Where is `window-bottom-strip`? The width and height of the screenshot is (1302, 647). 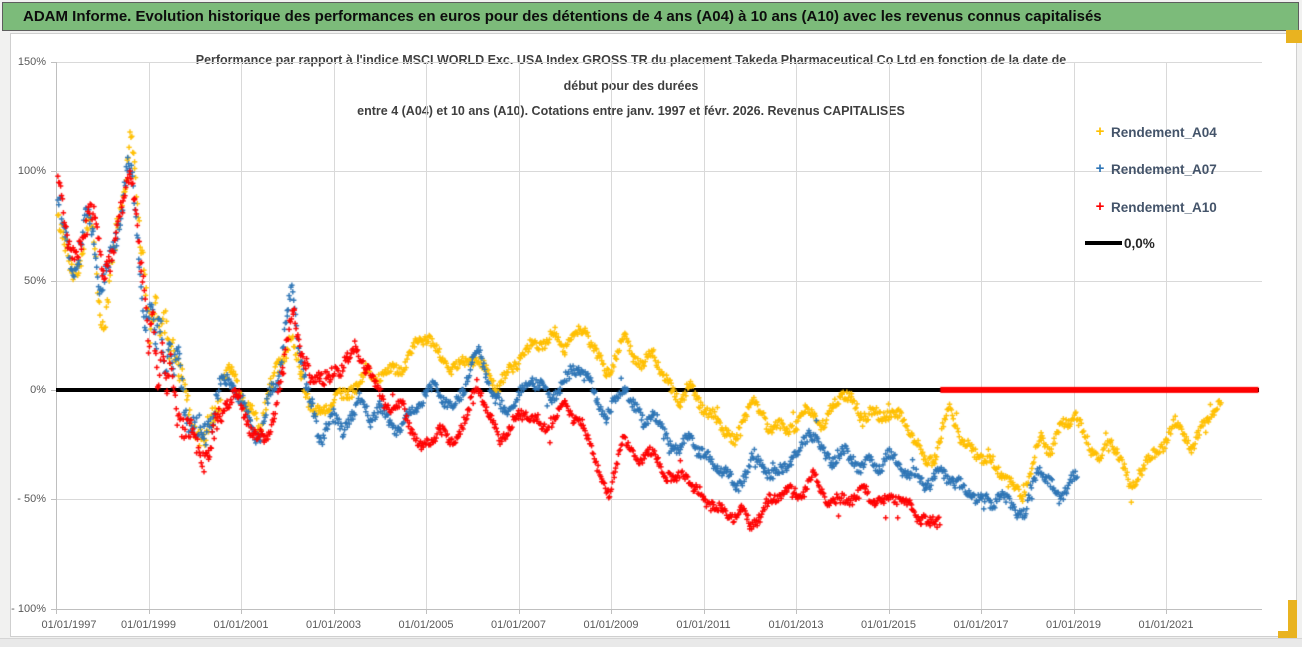
window-bottom-strip is located at coordinates (651, 642).